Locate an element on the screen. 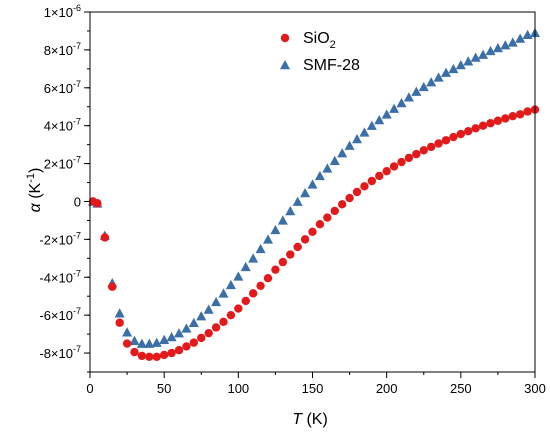 Image resolution: width=550 pixels, height=434 pixels. x-tick-label: 150 is located at coordinates (313, 388).